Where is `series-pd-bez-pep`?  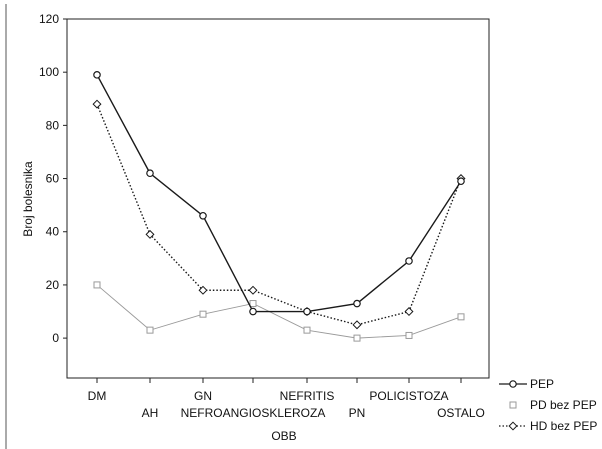 series-pd-bez-pep is located at coordinates (279, 311).